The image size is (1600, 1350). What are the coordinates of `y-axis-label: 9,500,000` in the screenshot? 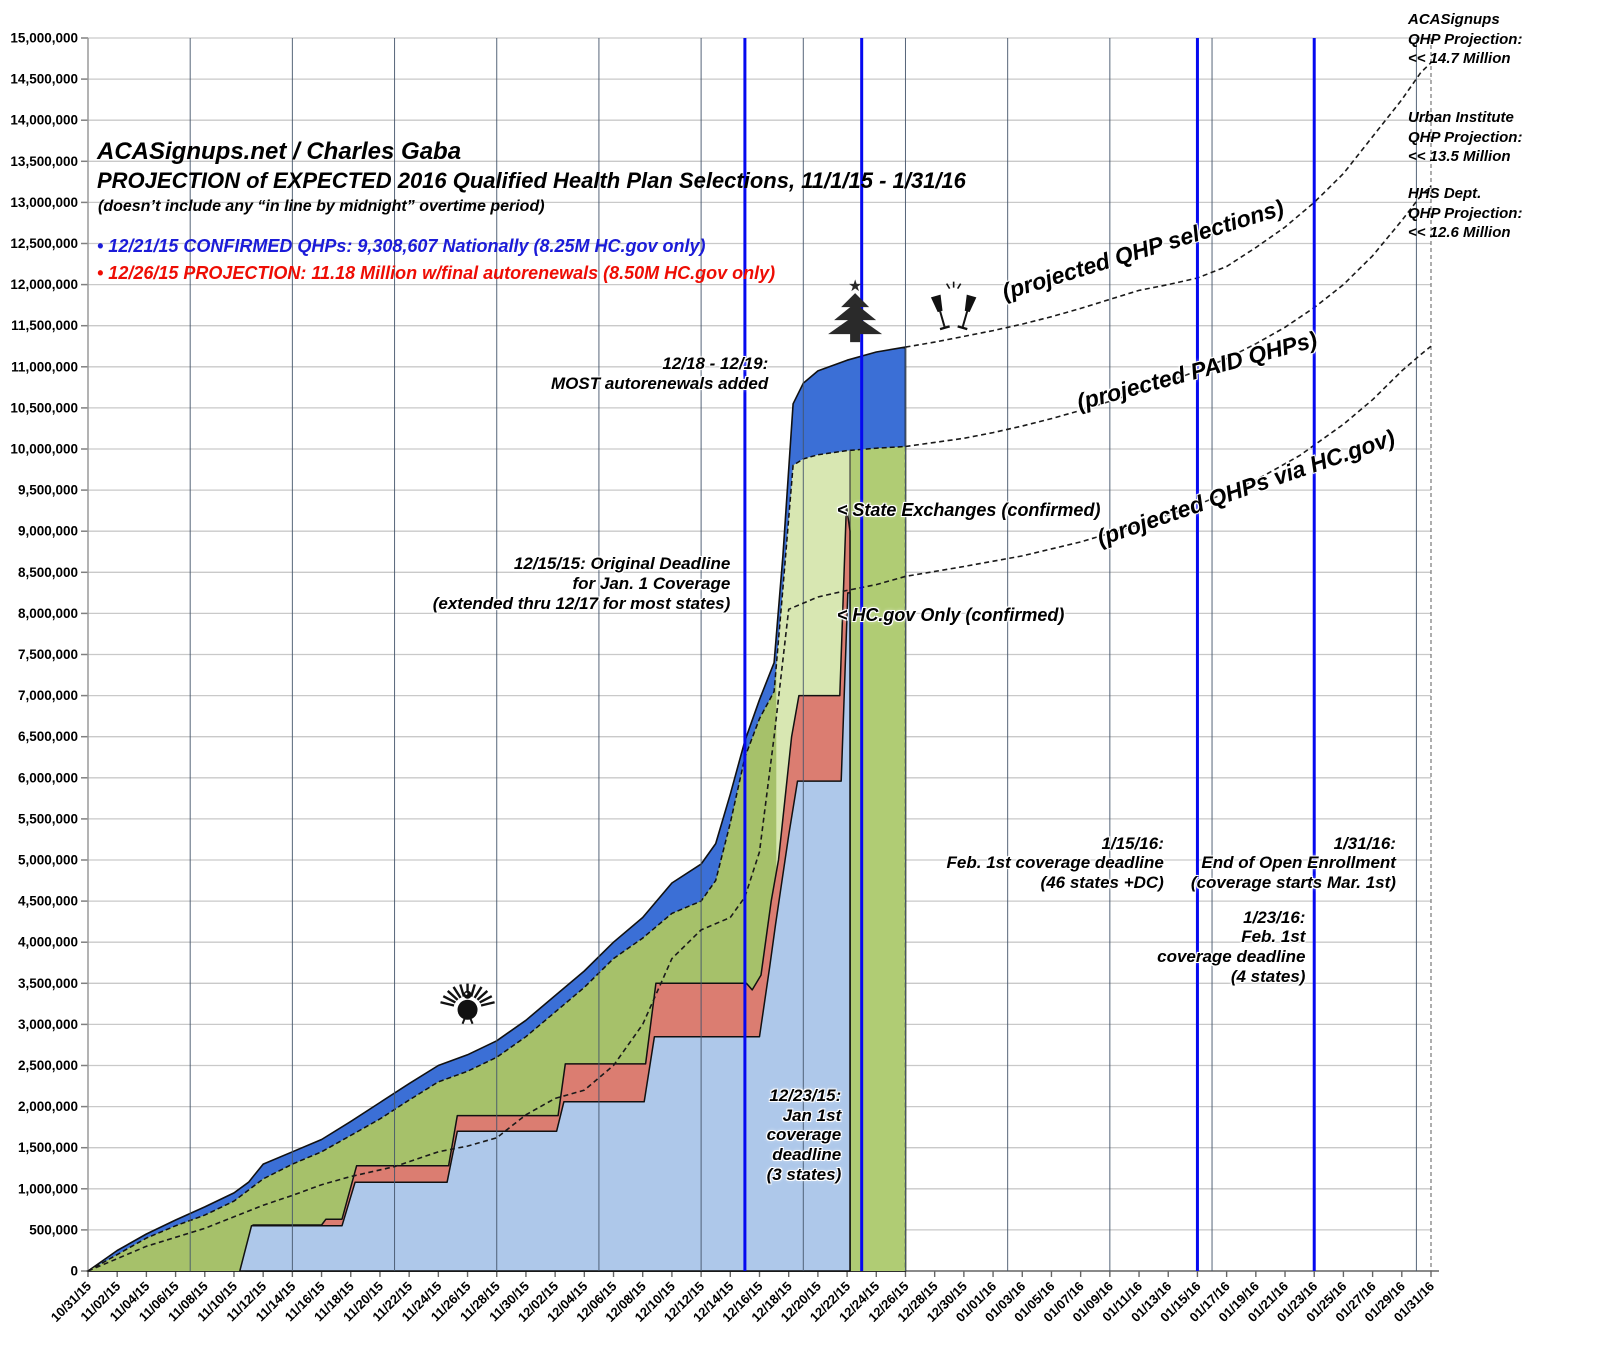 It's located at (48, 490).